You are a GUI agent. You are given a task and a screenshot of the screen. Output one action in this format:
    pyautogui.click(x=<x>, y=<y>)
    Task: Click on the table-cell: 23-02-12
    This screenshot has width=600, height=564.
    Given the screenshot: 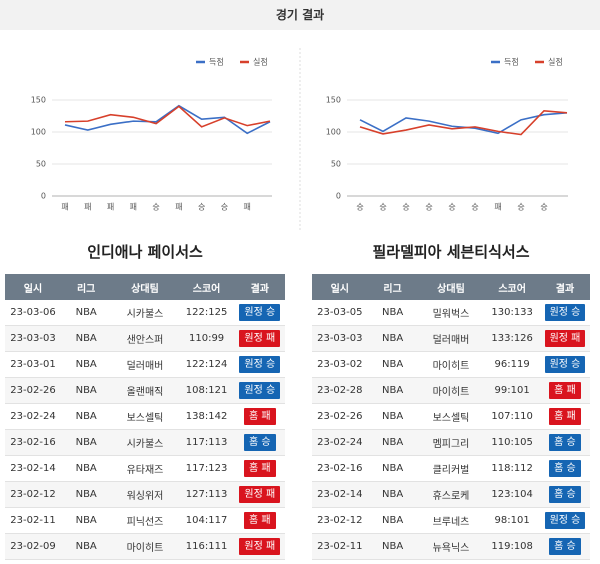 What is the action you would take?
    pyautogui.click(x=340, y=520)
    